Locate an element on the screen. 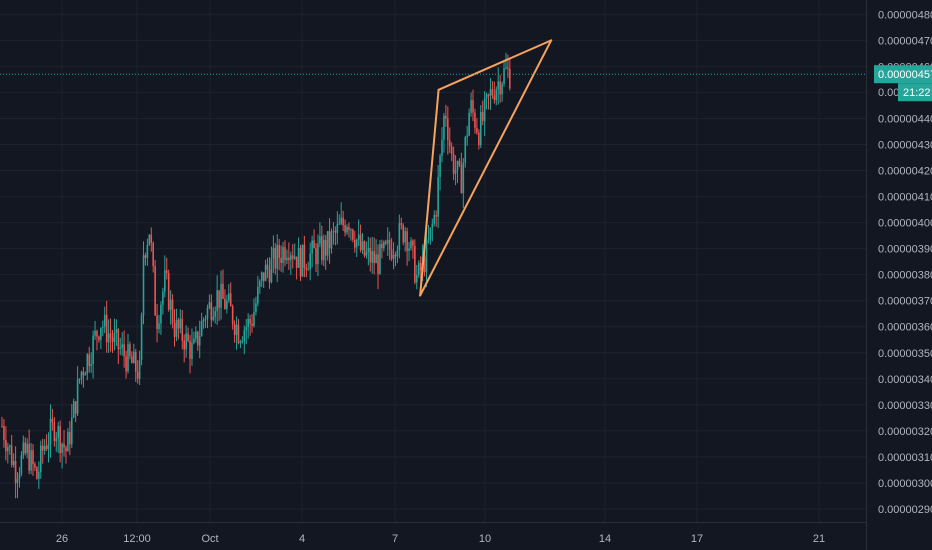 Image resolution: width=932 pixels, height=550 pixels. last-price-badge is located at coordinates (903, 74).